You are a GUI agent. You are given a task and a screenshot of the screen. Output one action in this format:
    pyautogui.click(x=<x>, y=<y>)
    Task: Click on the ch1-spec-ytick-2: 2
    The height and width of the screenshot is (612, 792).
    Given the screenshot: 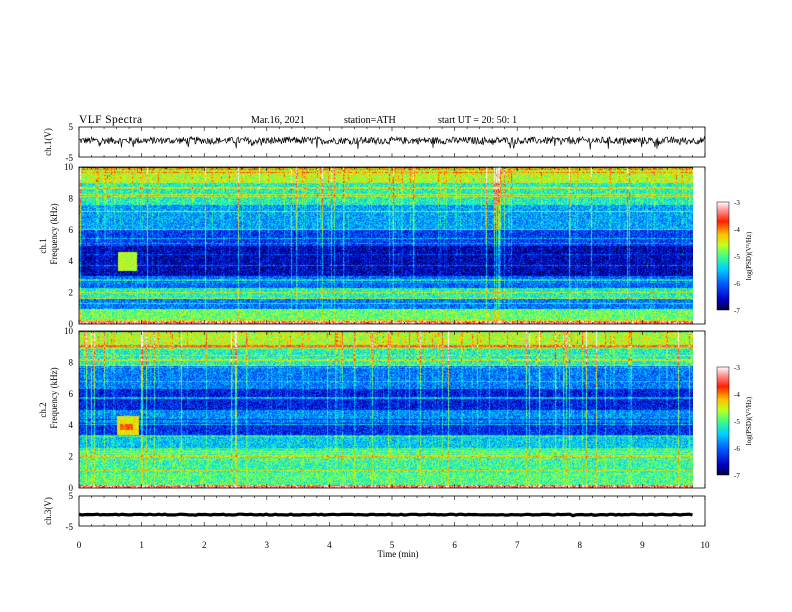 What is the action you would take?
    pyautogui.click(x=71, y=293)
    